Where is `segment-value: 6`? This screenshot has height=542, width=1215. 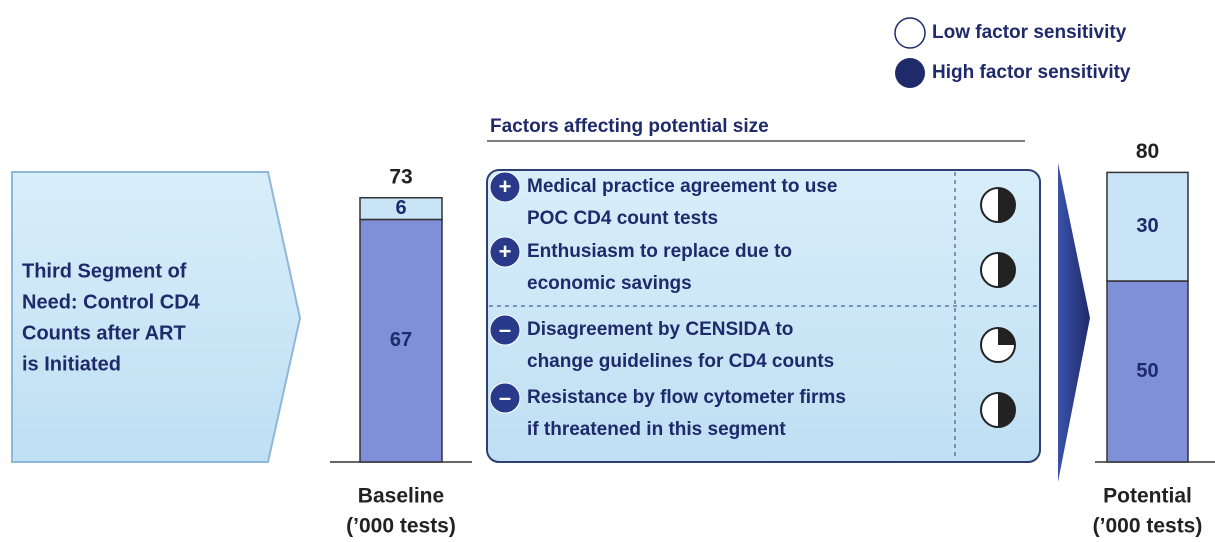 segment-value: 6 is located at coordinates (400, 208).